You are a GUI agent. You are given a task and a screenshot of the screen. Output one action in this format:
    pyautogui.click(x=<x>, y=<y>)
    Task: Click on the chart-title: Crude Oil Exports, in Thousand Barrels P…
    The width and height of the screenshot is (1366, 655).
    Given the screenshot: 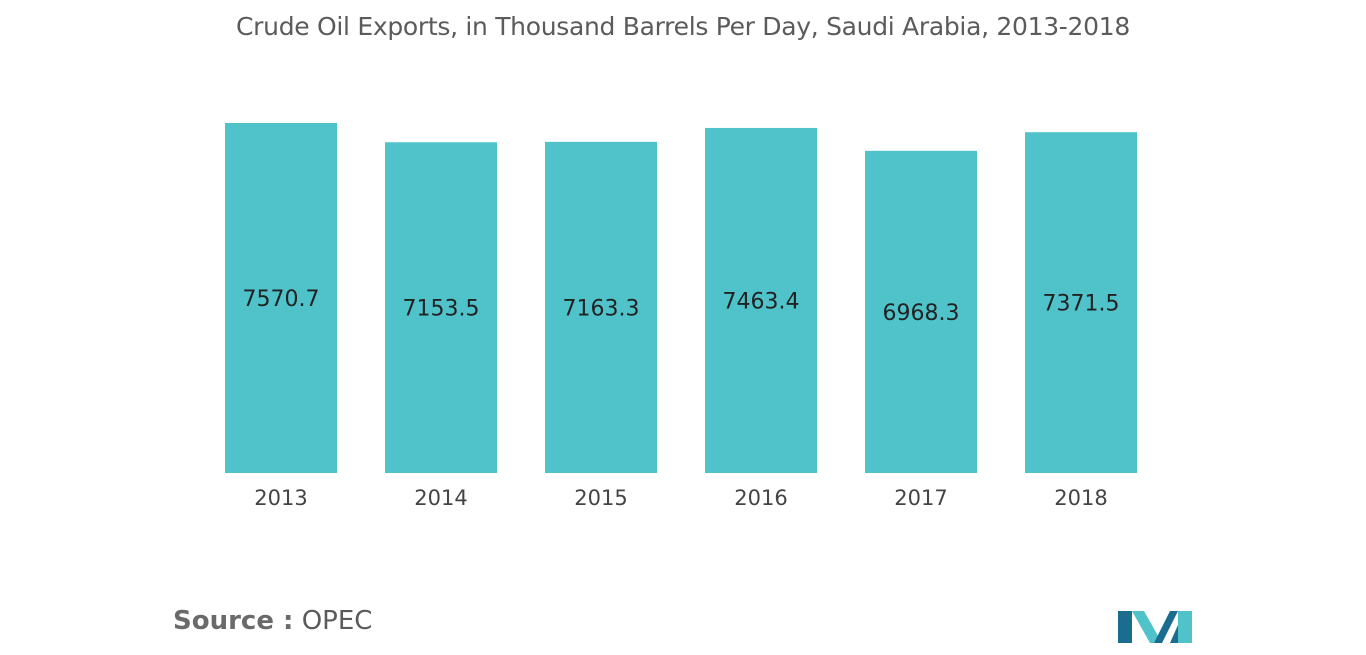 What is the action you would take?
    pyautogui.click(x=683, y=26)
    